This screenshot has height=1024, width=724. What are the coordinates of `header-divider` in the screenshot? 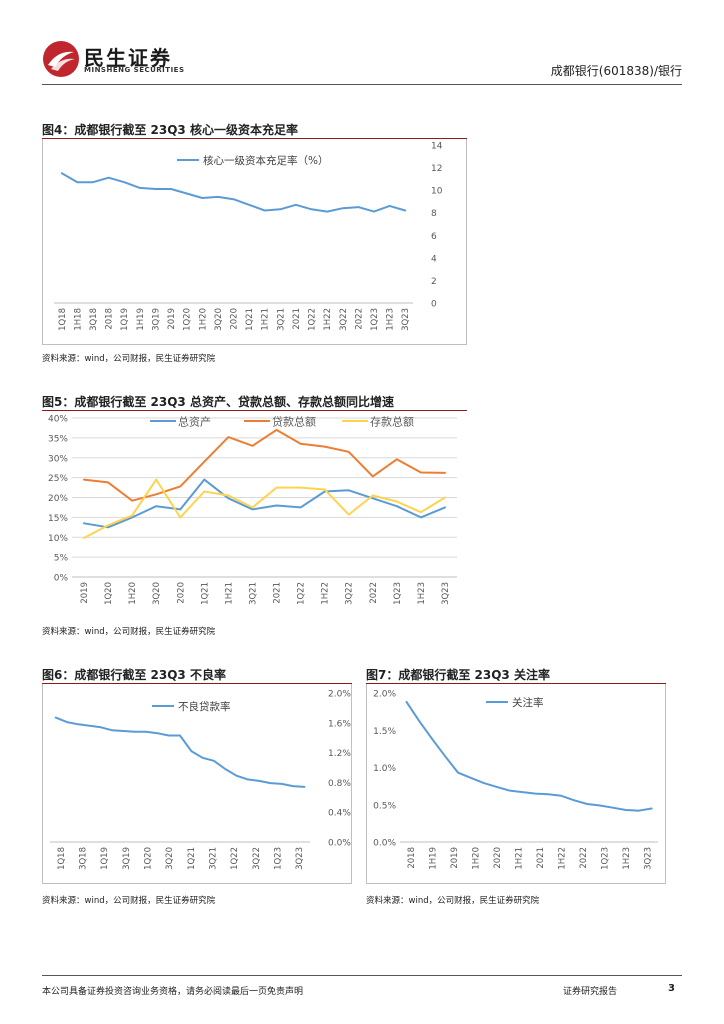 It's located at (362, 84).